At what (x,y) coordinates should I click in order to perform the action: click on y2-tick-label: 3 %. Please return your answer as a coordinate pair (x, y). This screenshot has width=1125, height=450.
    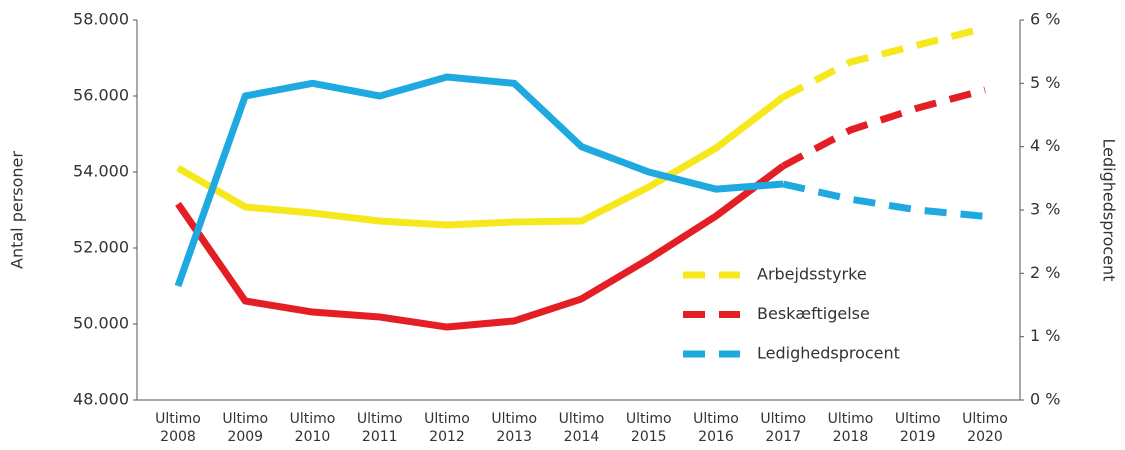
    Looking at the image, I should click on (1045, 209).